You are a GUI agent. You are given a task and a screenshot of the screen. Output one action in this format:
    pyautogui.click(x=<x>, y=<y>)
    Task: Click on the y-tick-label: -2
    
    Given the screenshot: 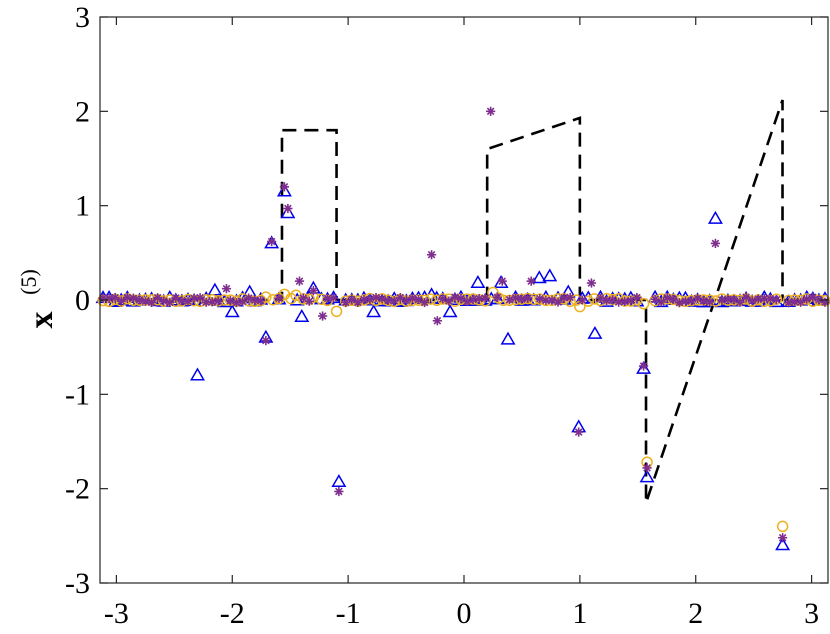 What is the action you would take?
    pyautogui.click(x=77, y=489)
    